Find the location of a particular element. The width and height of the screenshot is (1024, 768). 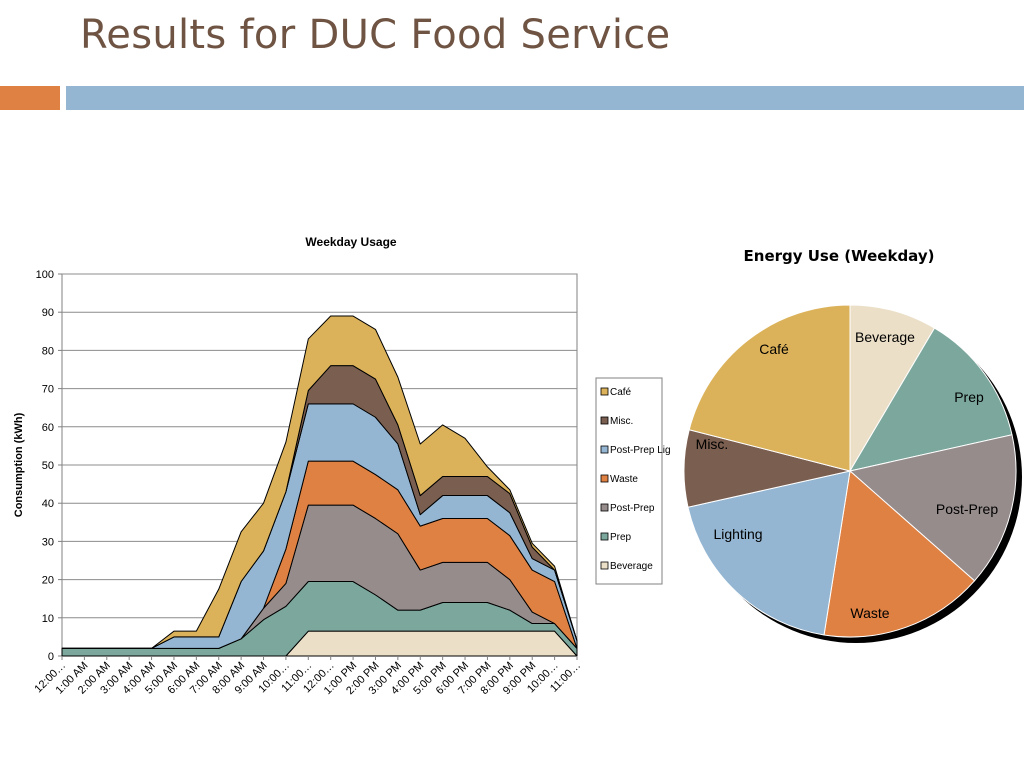

pie-slice-post-prep is located at coordinates (932, 508).